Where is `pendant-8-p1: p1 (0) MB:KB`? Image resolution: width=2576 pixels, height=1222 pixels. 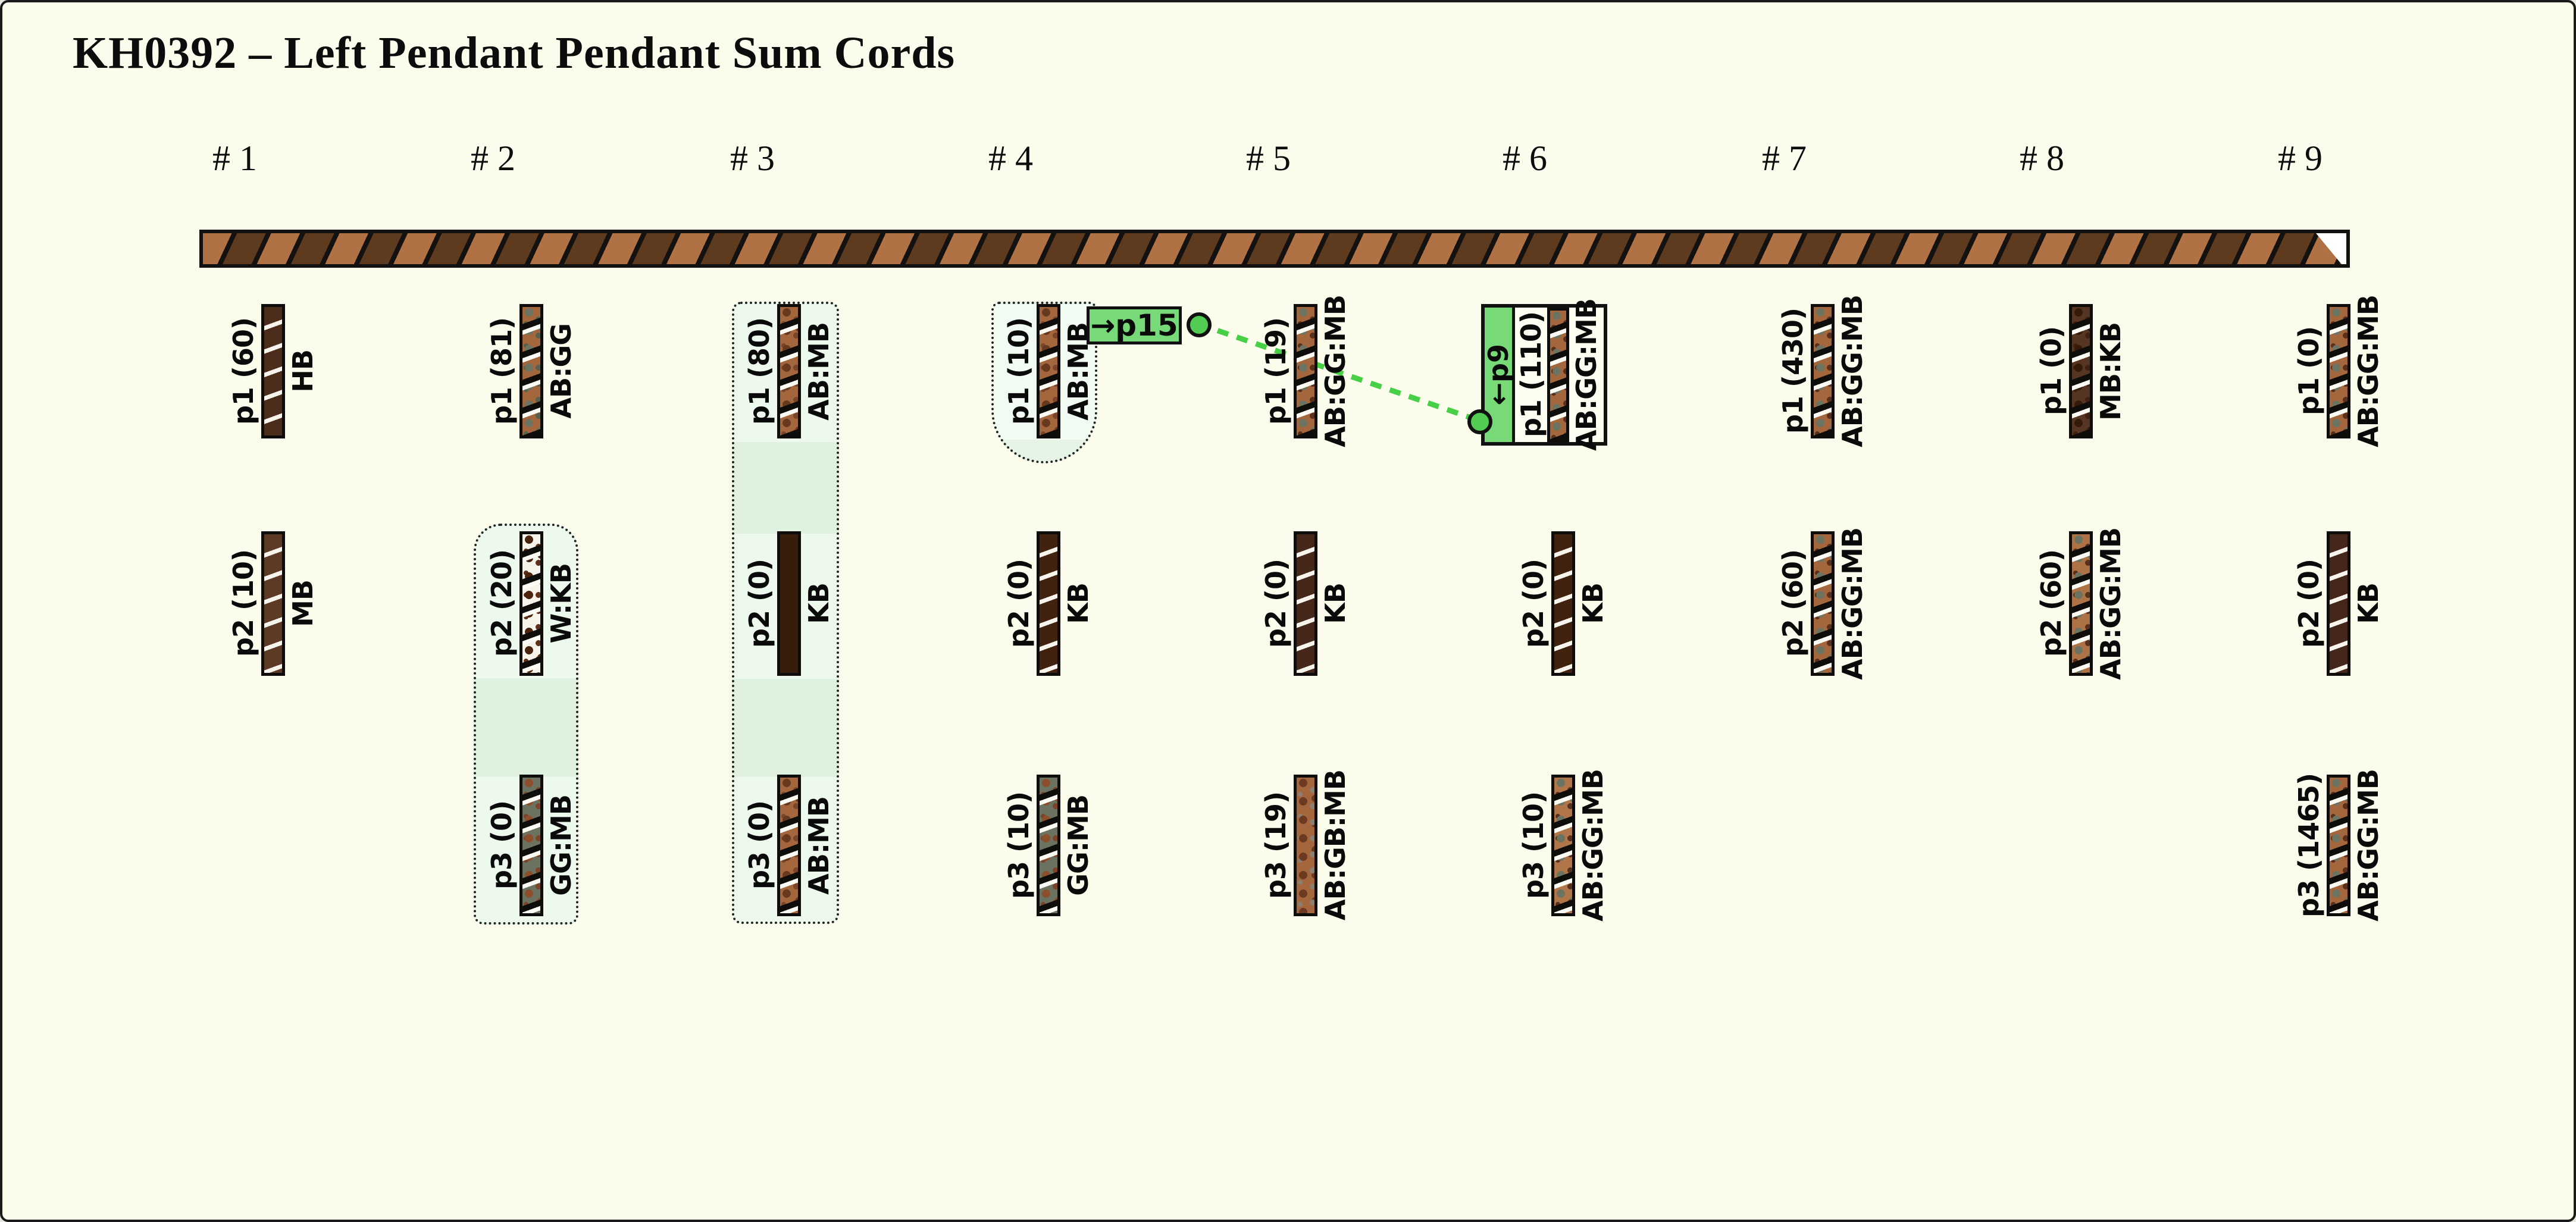
pendant-8-p1: p1 (0) MB:KB is located at coordinates (2081, 371).